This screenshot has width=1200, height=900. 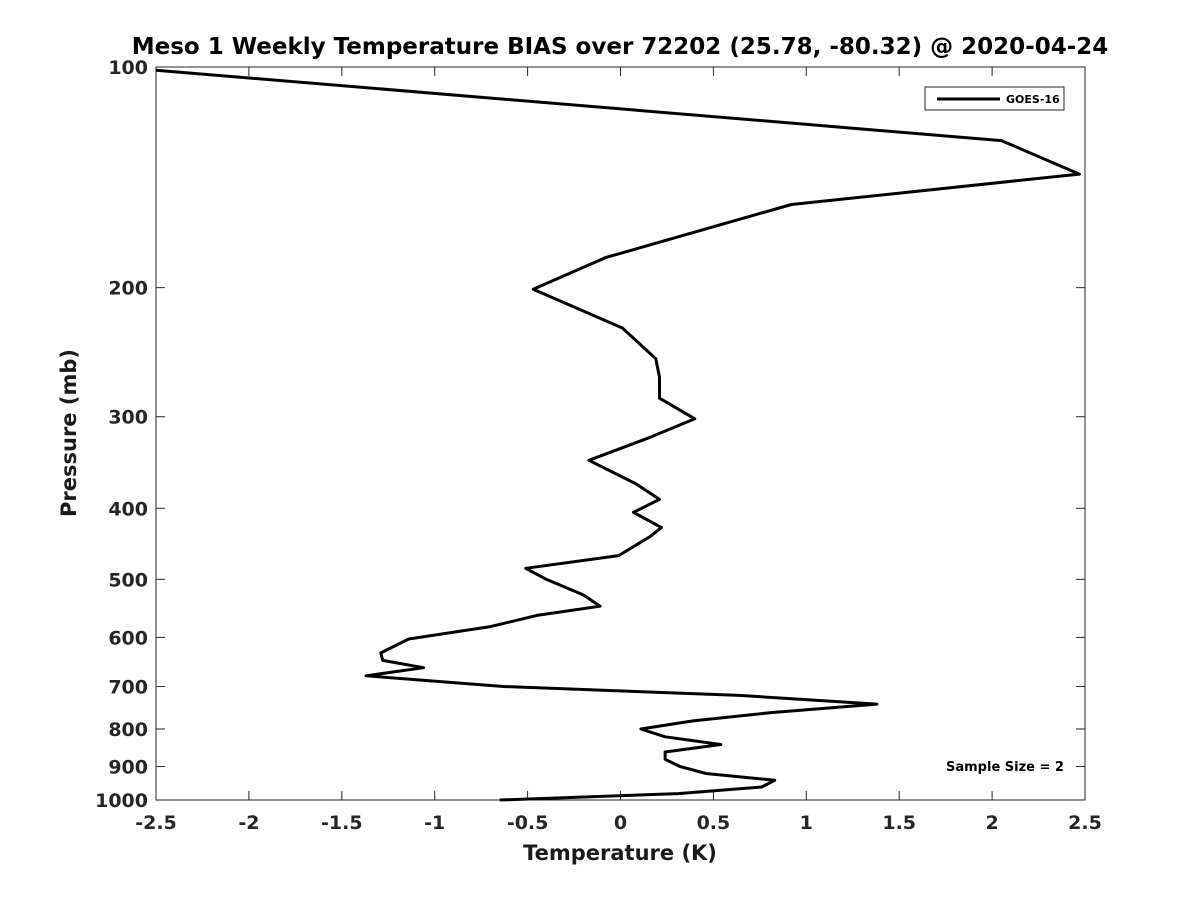 I want to click on y-tick-label: 600, so click(x=128, y=638).